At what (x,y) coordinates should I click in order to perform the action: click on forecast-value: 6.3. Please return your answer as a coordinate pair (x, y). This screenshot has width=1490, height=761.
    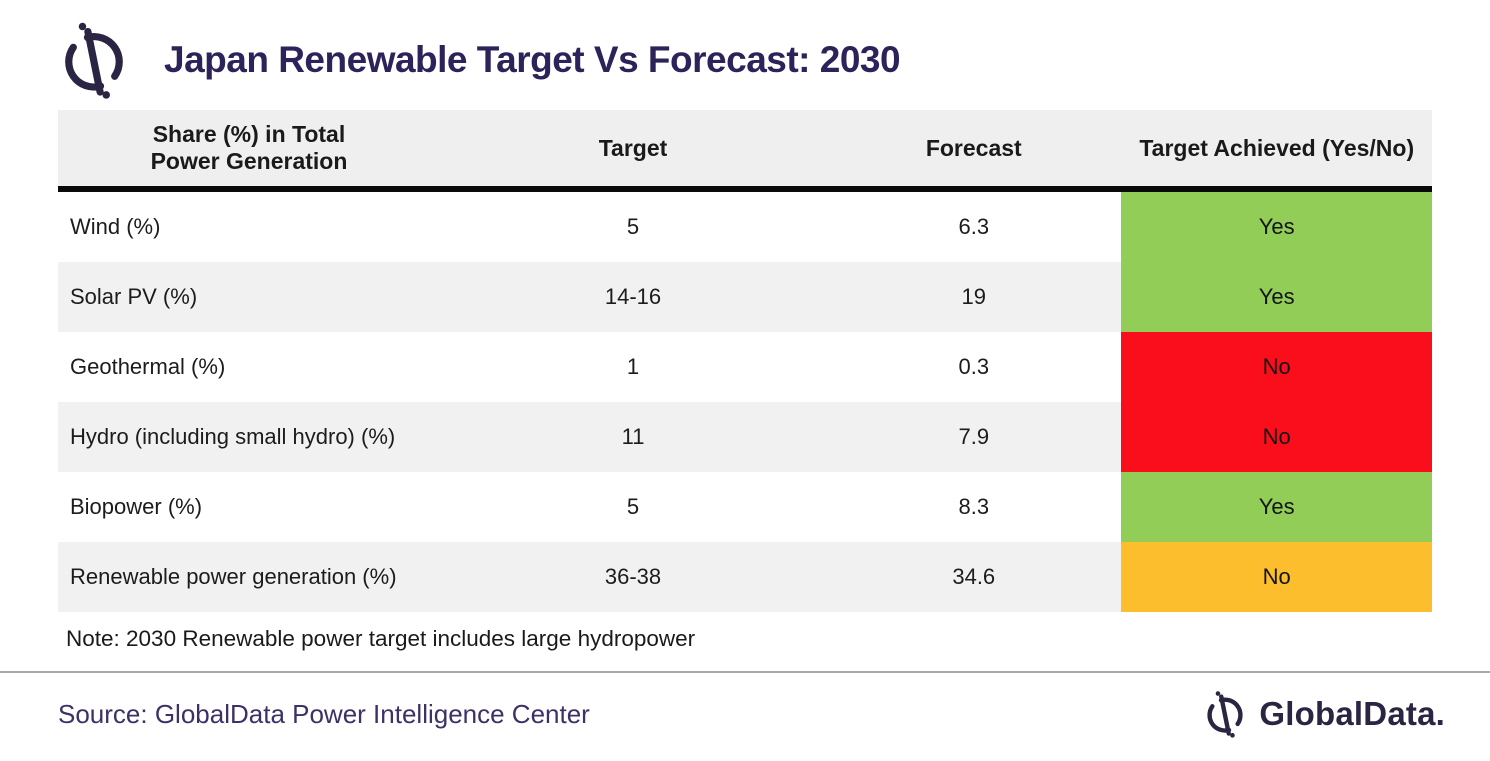
    Looking at the image, I should click on (974, 226).